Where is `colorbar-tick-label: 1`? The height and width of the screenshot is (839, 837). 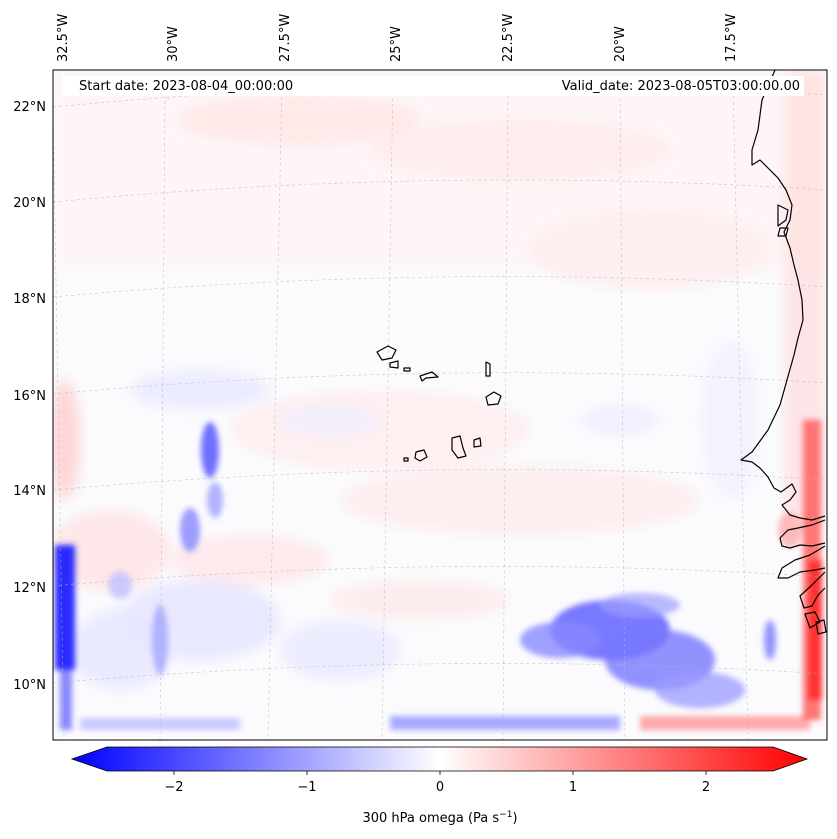 colorbar-tick-label: 1 is located at coordinates (573, 787).